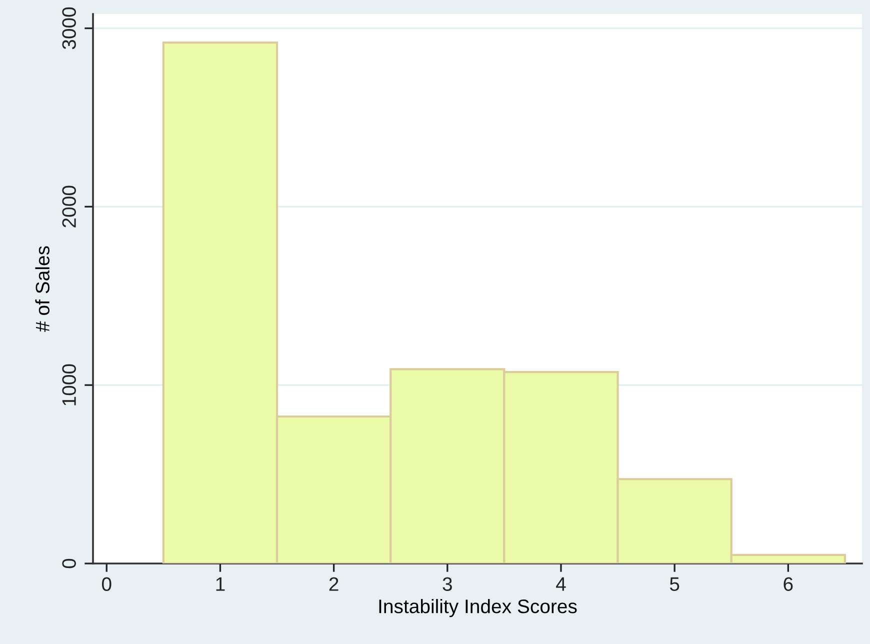 This screenshot has height=644, width=870. Describe the element at coordinates (561, 584) in the screenshot. I see `x-tick-label: 4` at that location.